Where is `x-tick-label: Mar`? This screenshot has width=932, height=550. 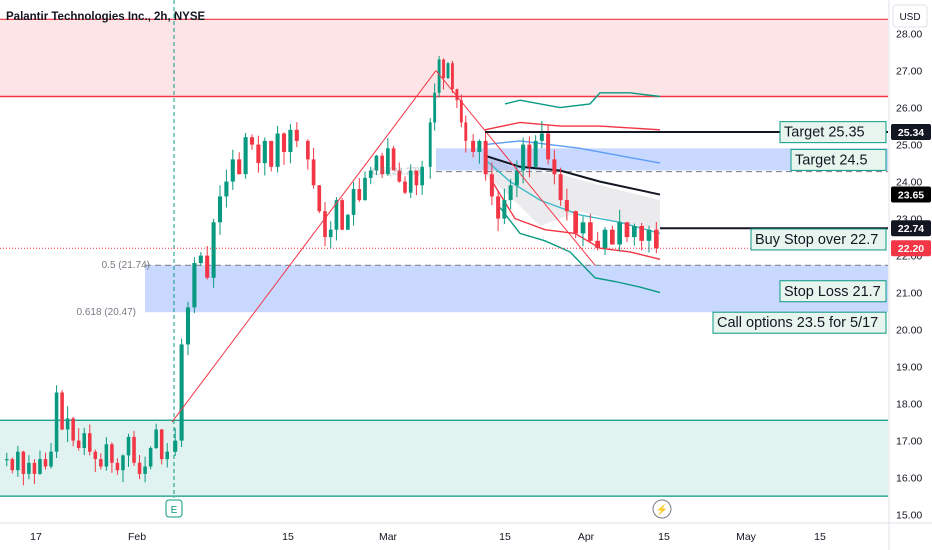
x-tick-label: Mar is located at coordinates (388, 537).